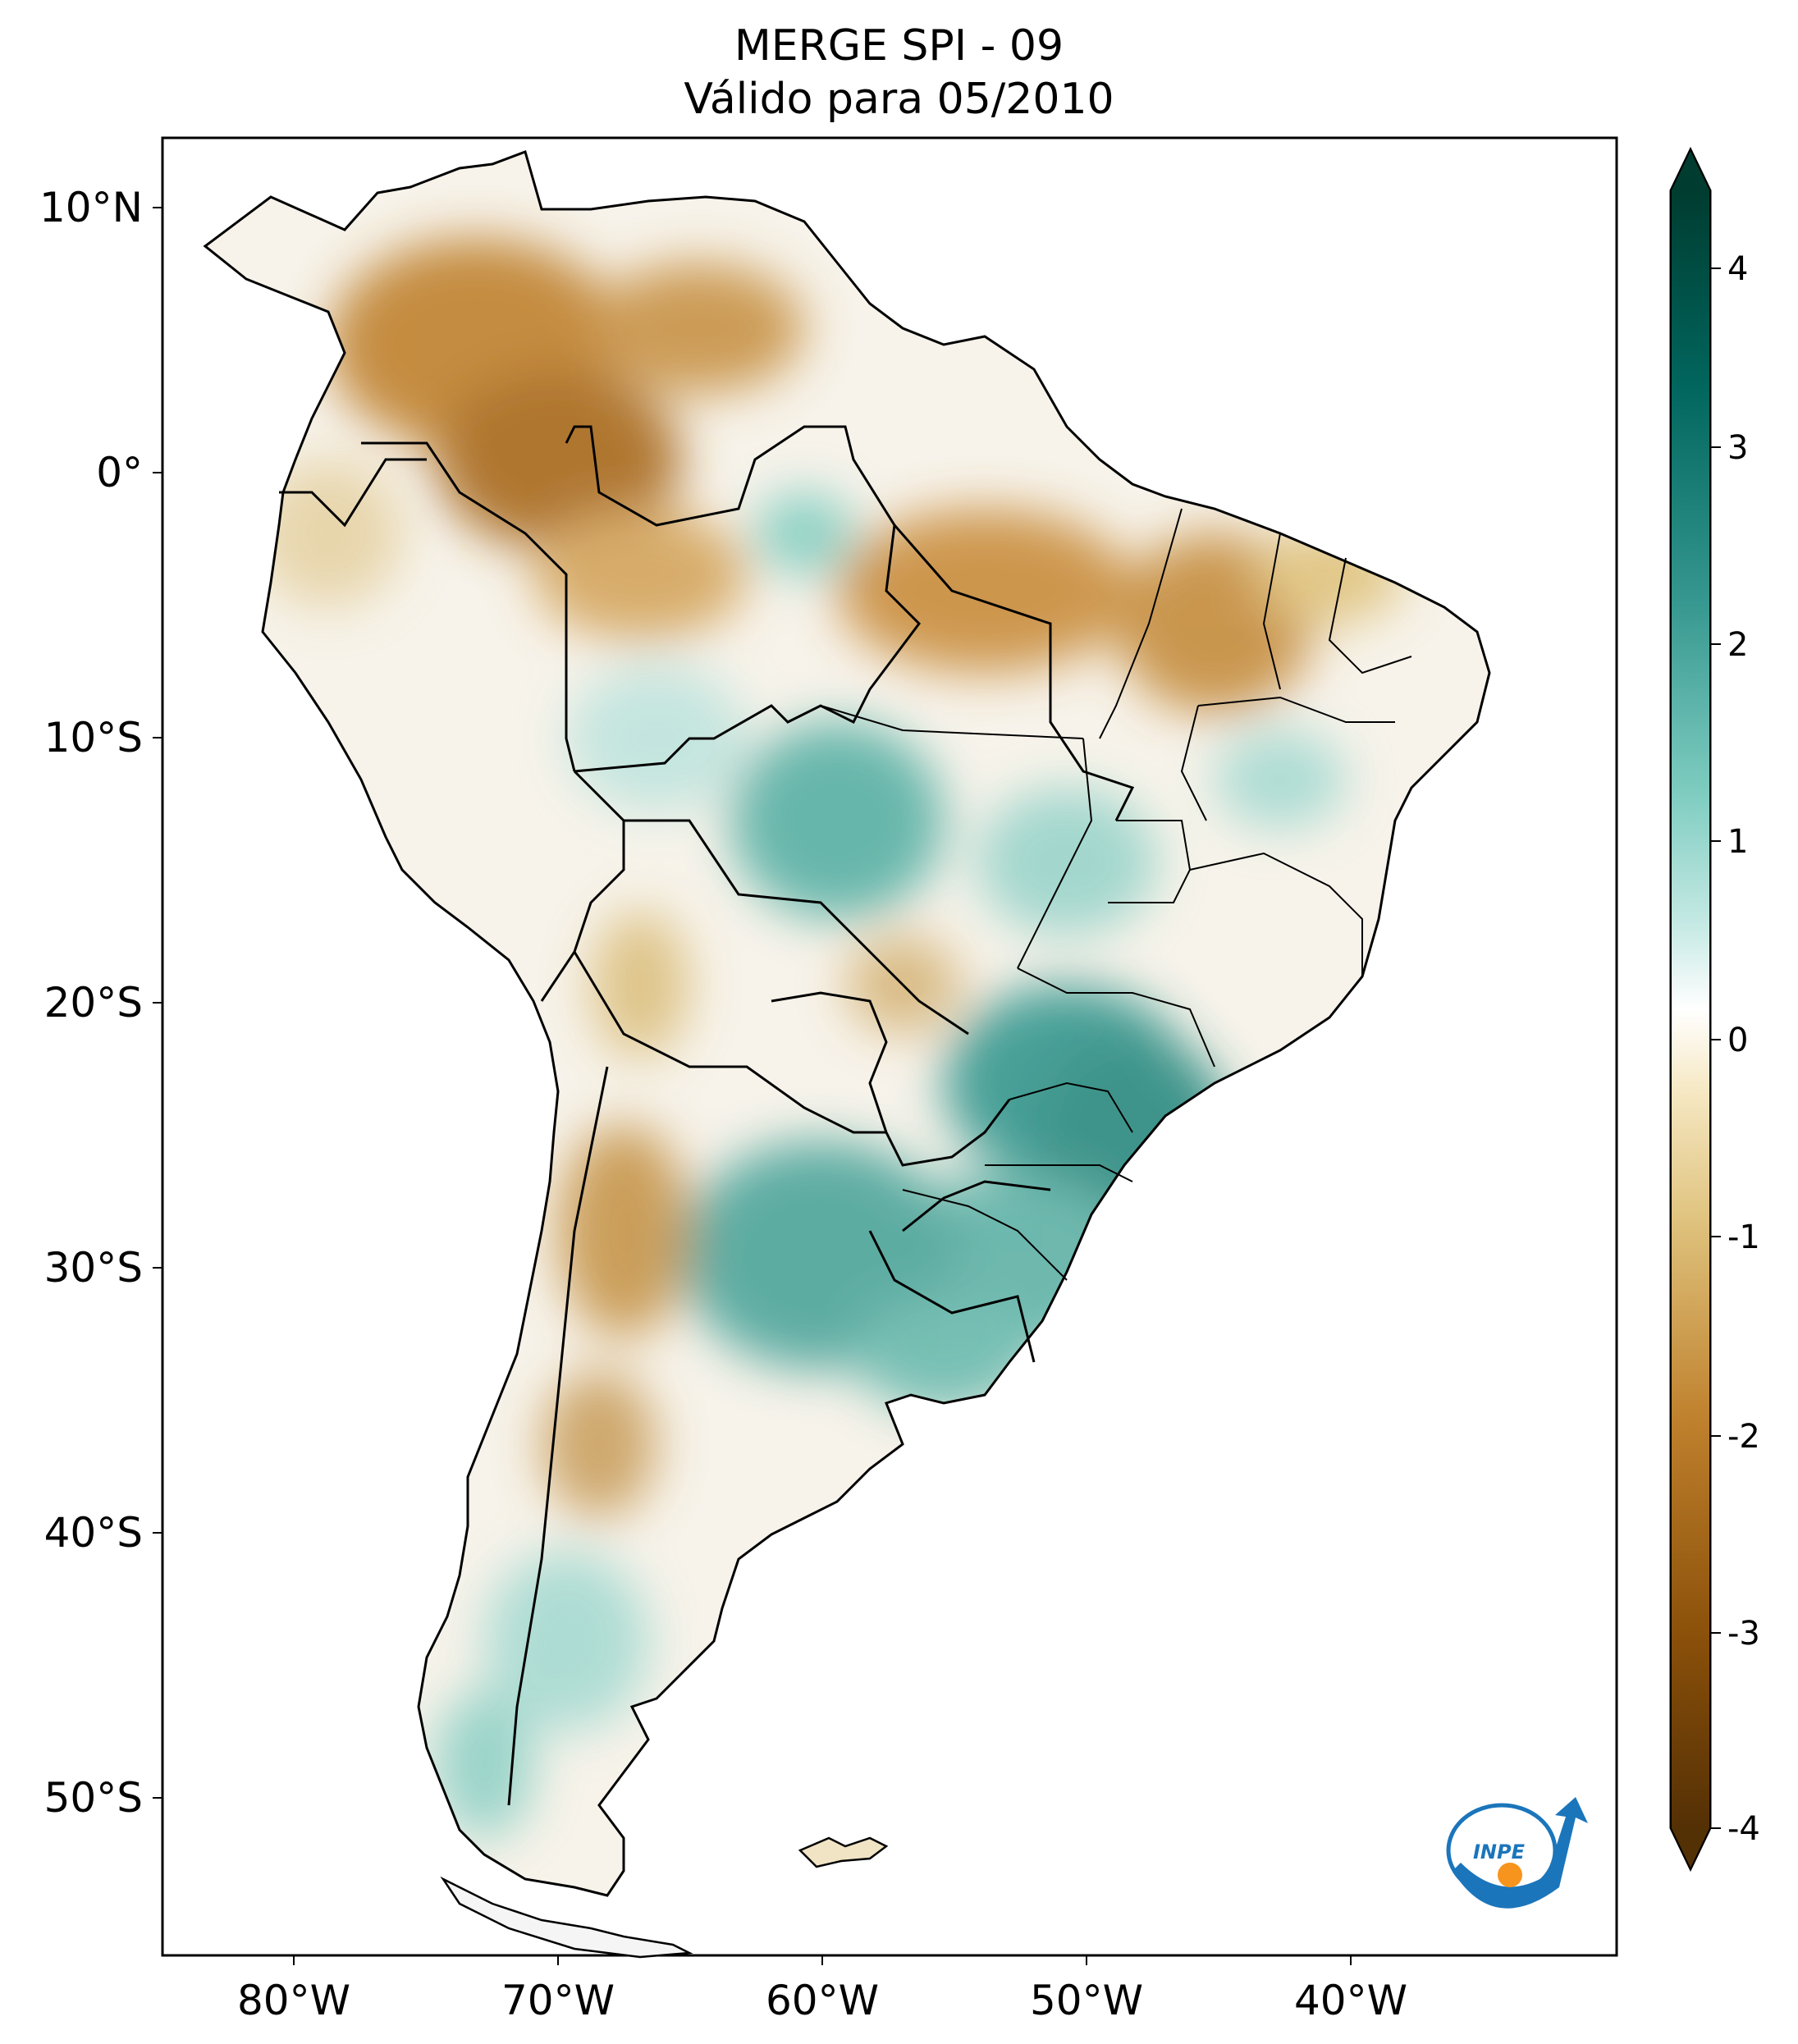 This screenshot has height=2044, width=1798. Describe the element at coordinates (1737, 842) in the screenshot. I see `colorbar-tick-label: 1` at that location.